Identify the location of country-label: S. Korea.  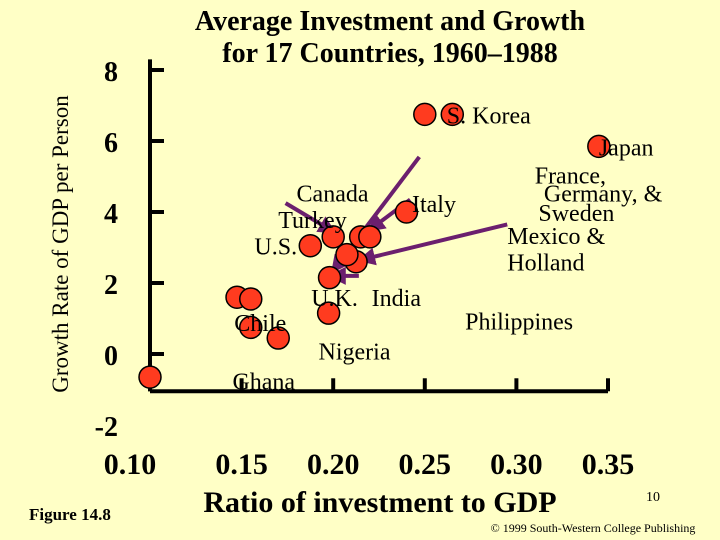
(489, 116).